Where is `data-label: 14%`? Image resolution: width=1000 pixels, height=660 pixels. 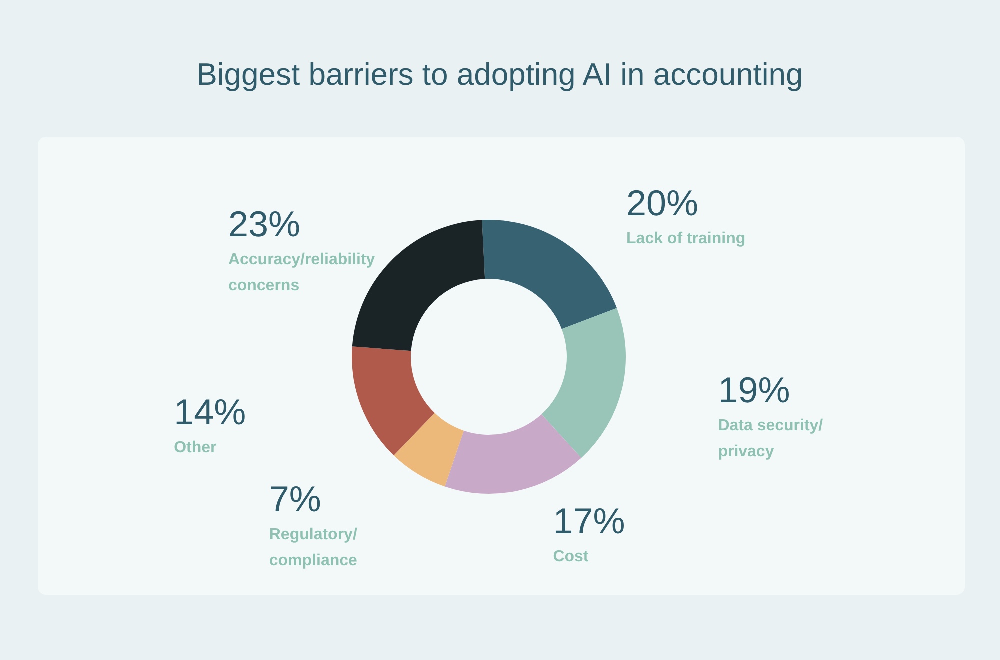 data-label: 14% is located at coordinates (210, 411).